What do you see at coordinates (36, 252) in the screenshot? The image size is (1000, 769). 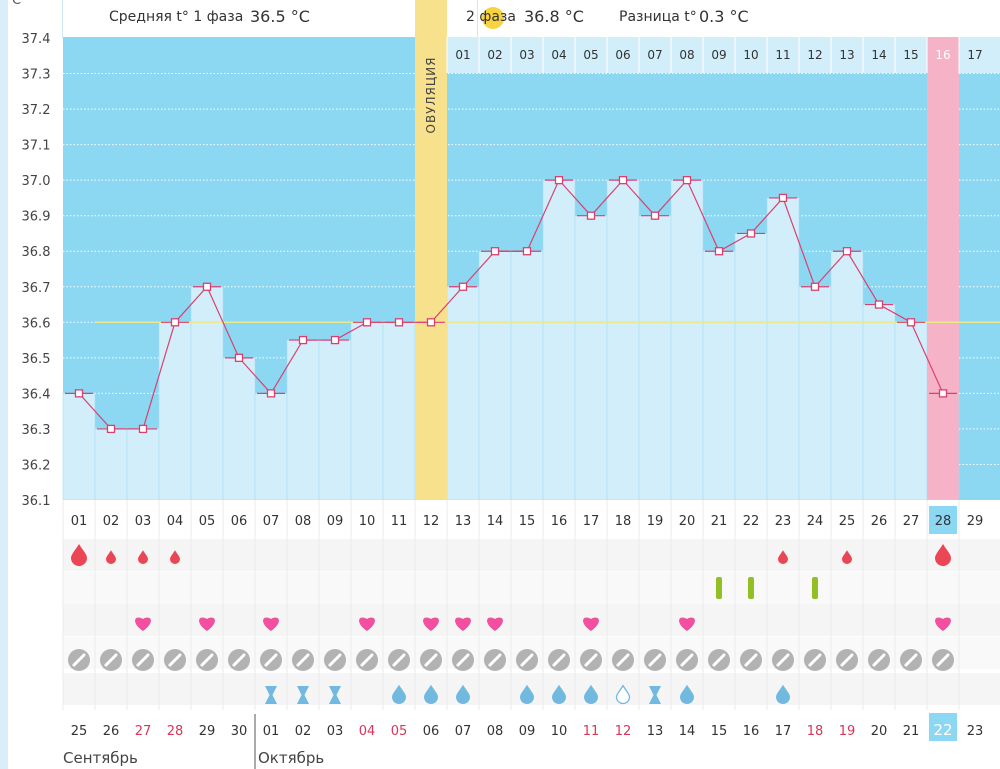 I see `y-tick-label: 36.8` at bounding box center [36, 252].